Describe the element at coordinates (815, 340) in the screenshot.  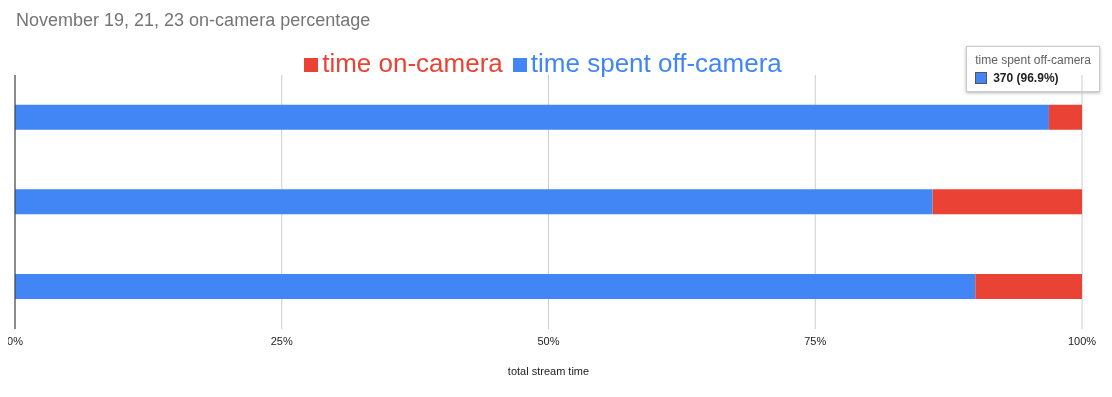
I see `x-tick-label: 75%` at that location.